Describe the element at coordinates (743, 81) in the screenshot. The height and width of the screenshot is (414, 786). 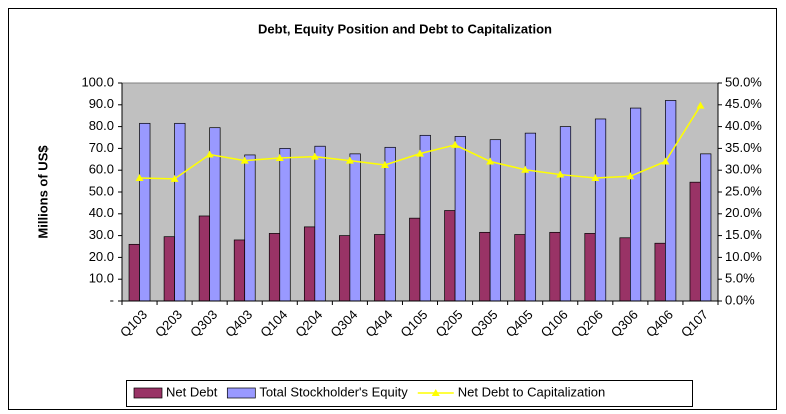
I see `y2-tick-label: 50.0%` at that location.